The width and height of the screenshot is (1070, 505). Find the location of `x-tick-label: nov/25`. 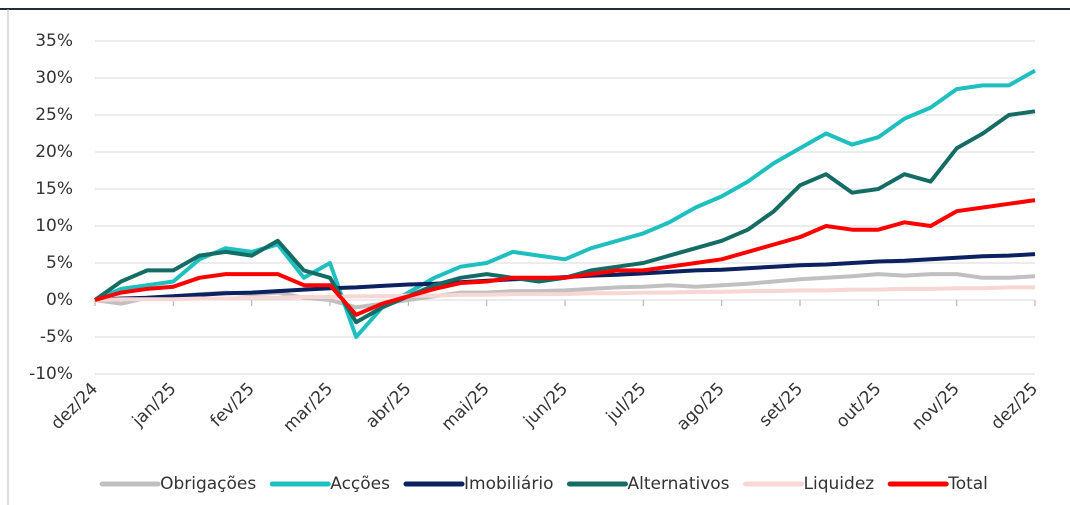

x-tick-label: nov/25 is located at coordinates (936, 407).